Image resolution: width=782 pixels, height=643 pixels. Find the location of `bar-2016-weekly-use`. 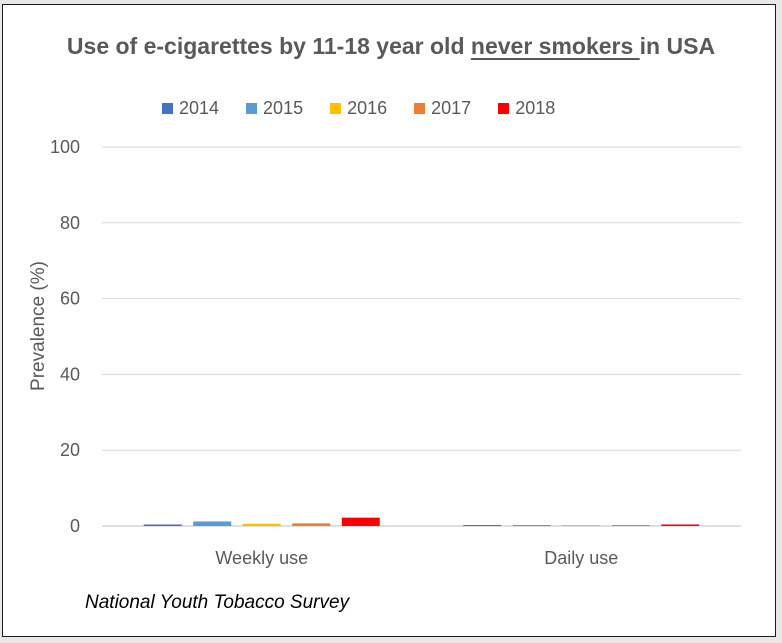

bar-2016-weekly-use is located at coordinates (261, 524).